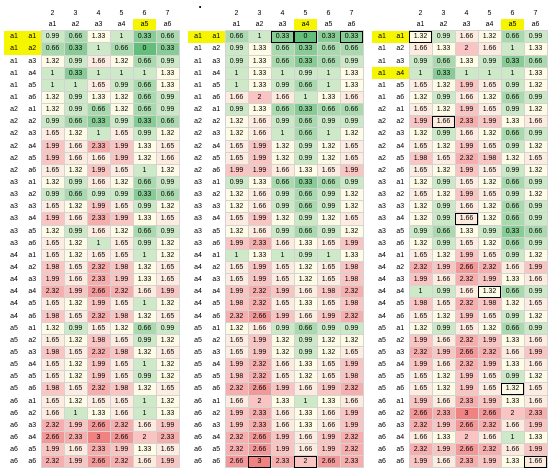 The width and height of the screenshot is (550, 468). I want to click on corner-cell, so click(32, 14).